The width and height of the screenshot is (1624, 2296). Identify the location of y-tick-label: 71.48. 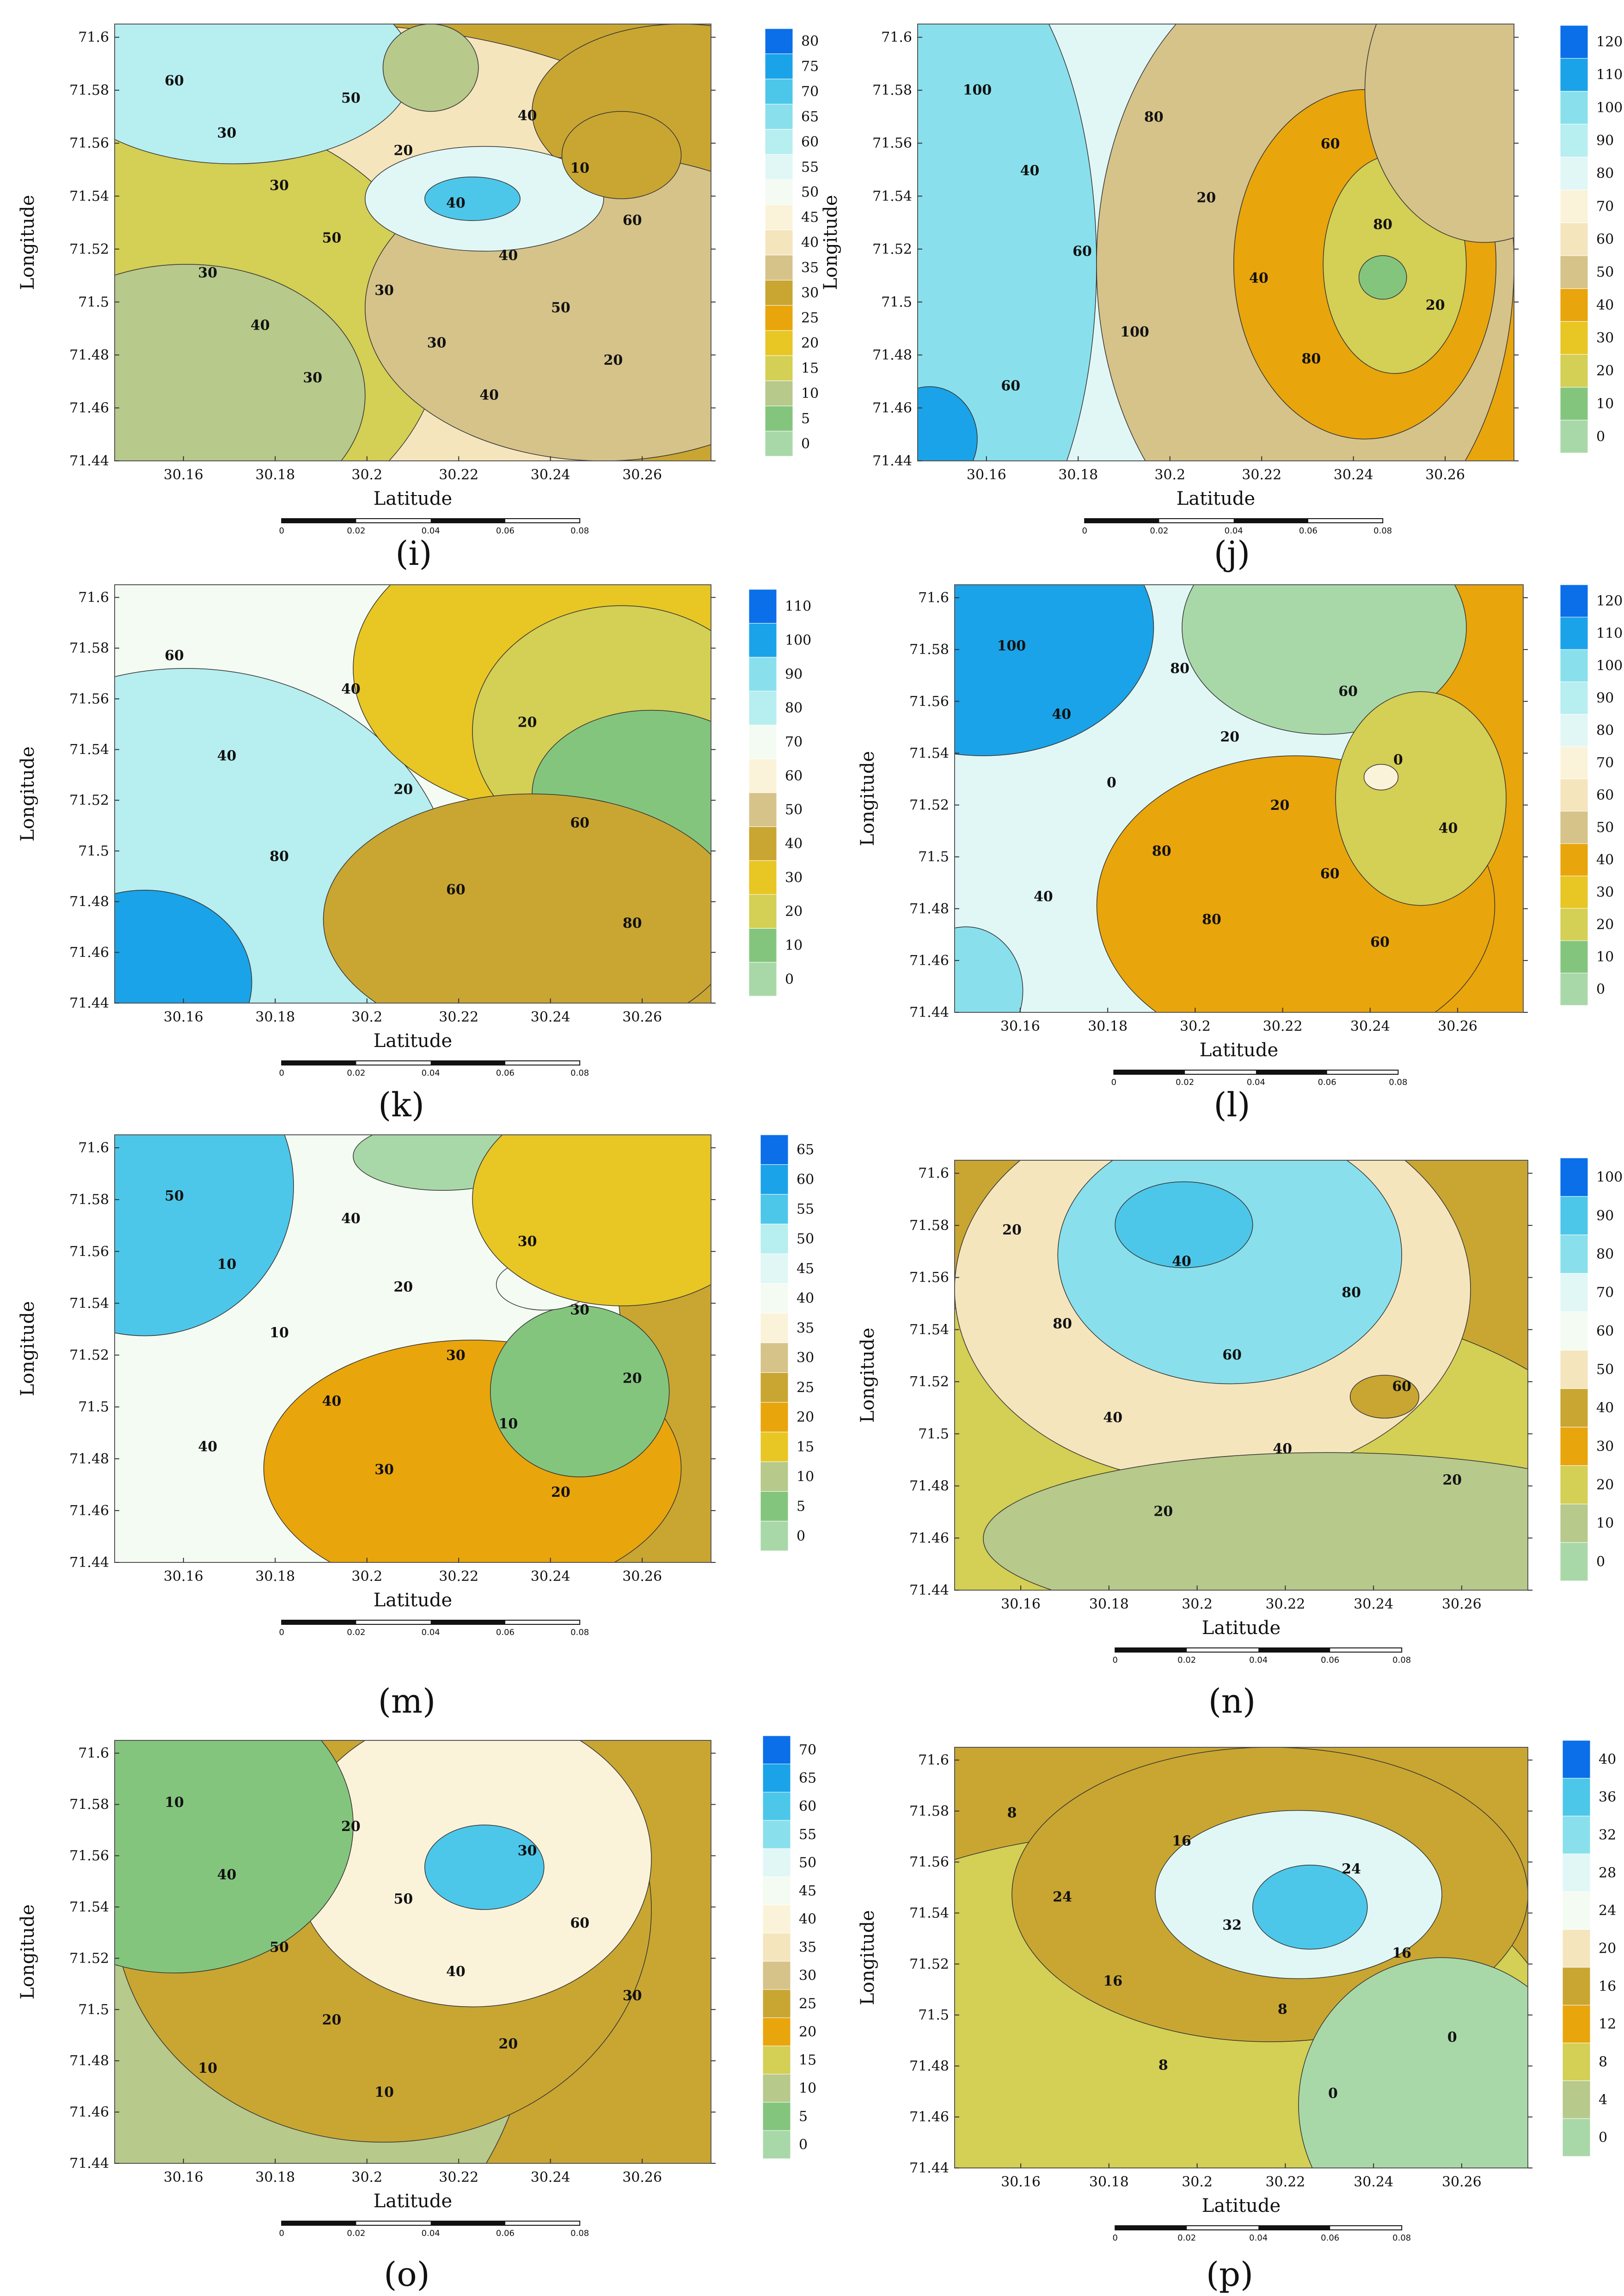
(89, 1459).